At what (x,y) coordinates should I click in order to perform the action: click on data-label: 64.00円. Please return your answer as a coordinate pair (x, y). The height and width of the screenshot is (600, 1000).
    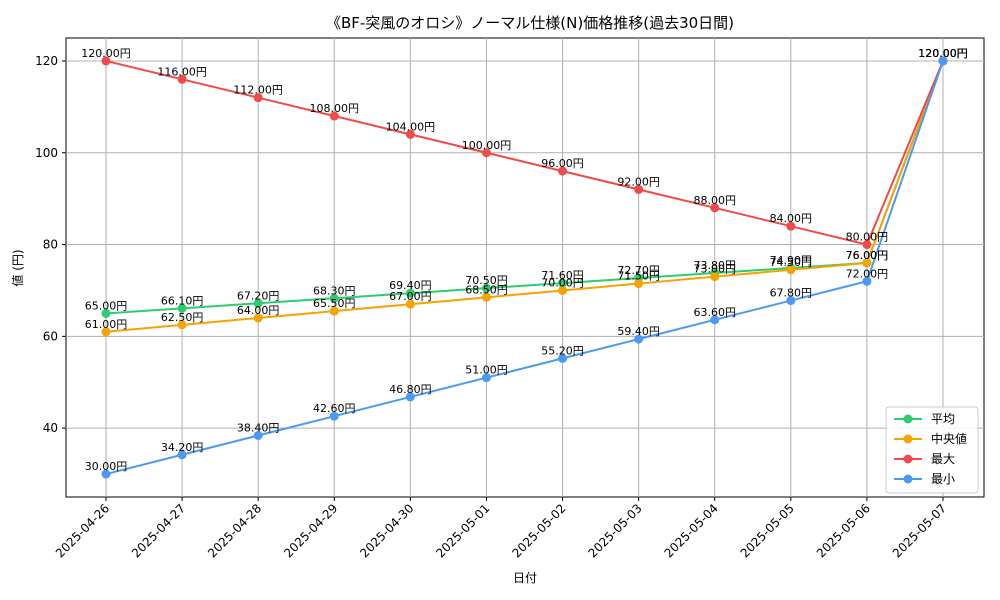
    Looking at the image, I should click on (258, 310).